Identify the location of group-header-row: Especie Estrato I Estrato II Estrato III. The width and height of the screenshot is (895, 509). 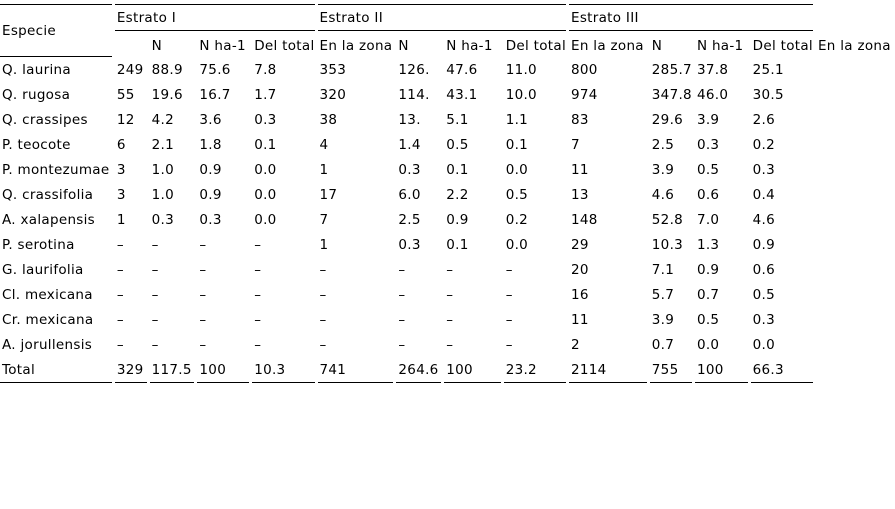
(446, 30).